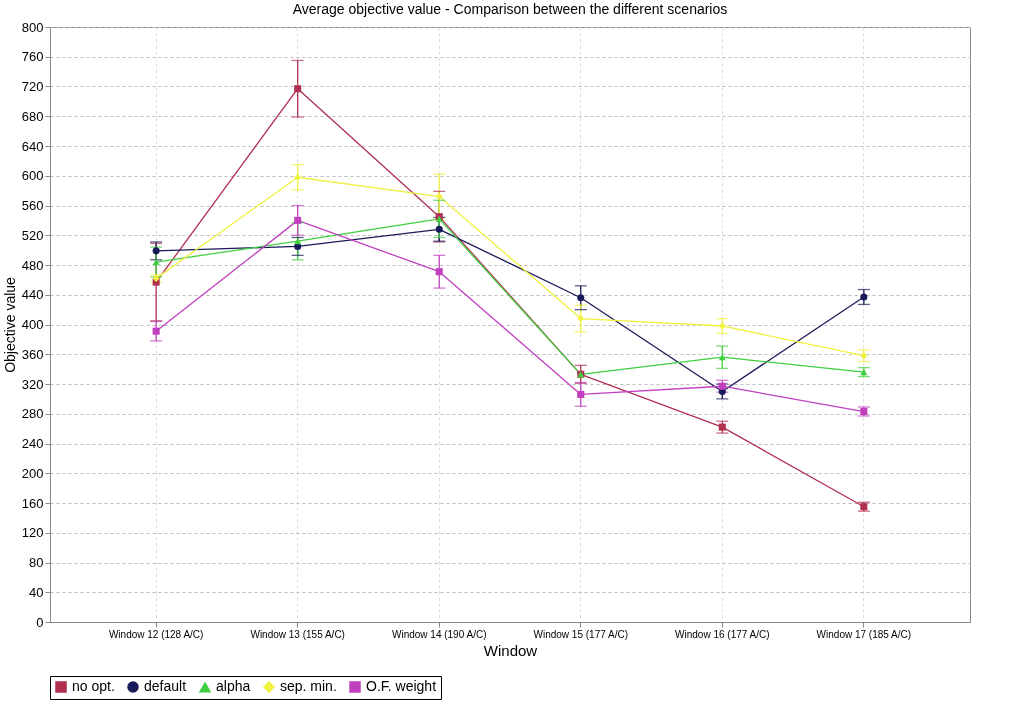 This screenshot has width=1013, height=719. What do you see at coordinates (9, 324) in the screenshot?
I see `y-axis-title: Objective value` at bounding box center [9, 324].